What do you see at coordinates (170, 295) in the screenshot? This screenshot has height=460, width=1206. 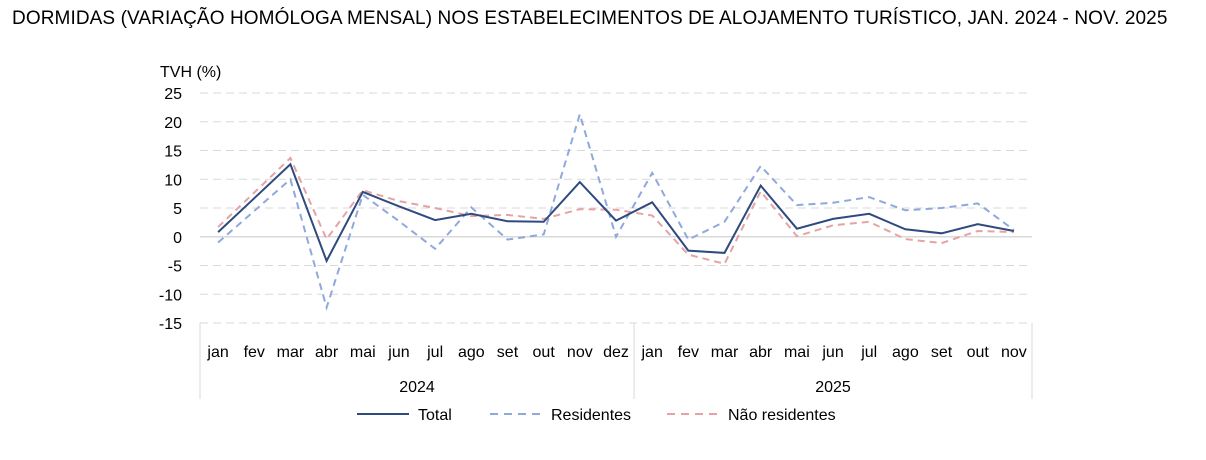 I see `y-tick-label: -10` at bounding box center [170, 295].